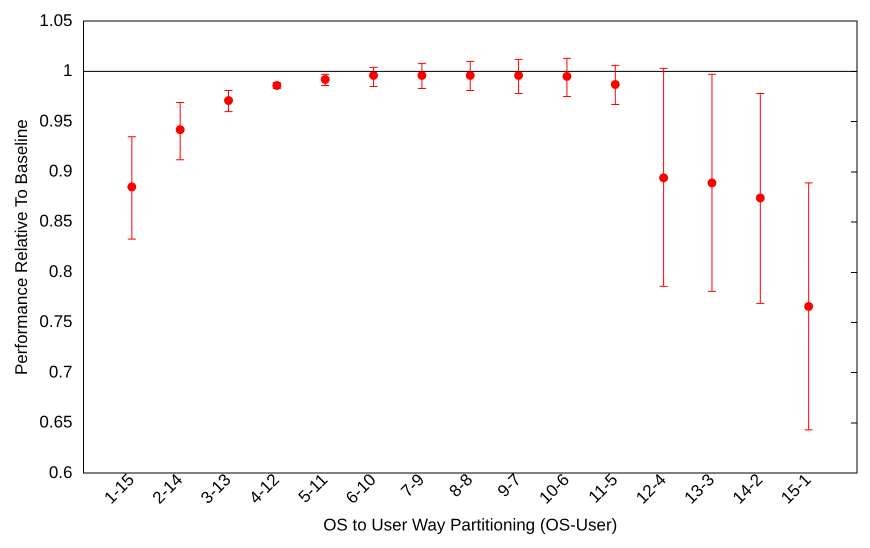  Describe the element at coordinates (55, 120) in the screenshot. I see `y-tick-label: 0.95` at that location.